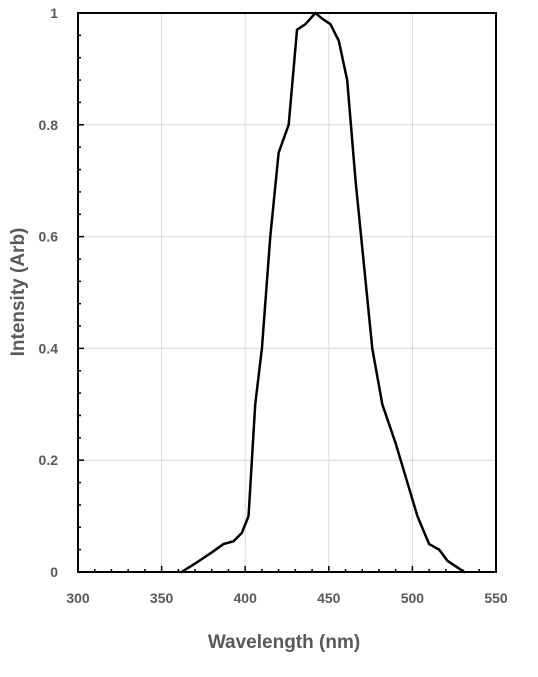  What do you see at coordinates (49, 237) in the screenshot?
I see `y-tick-label: 0.6` at bounding box center [49, 237].